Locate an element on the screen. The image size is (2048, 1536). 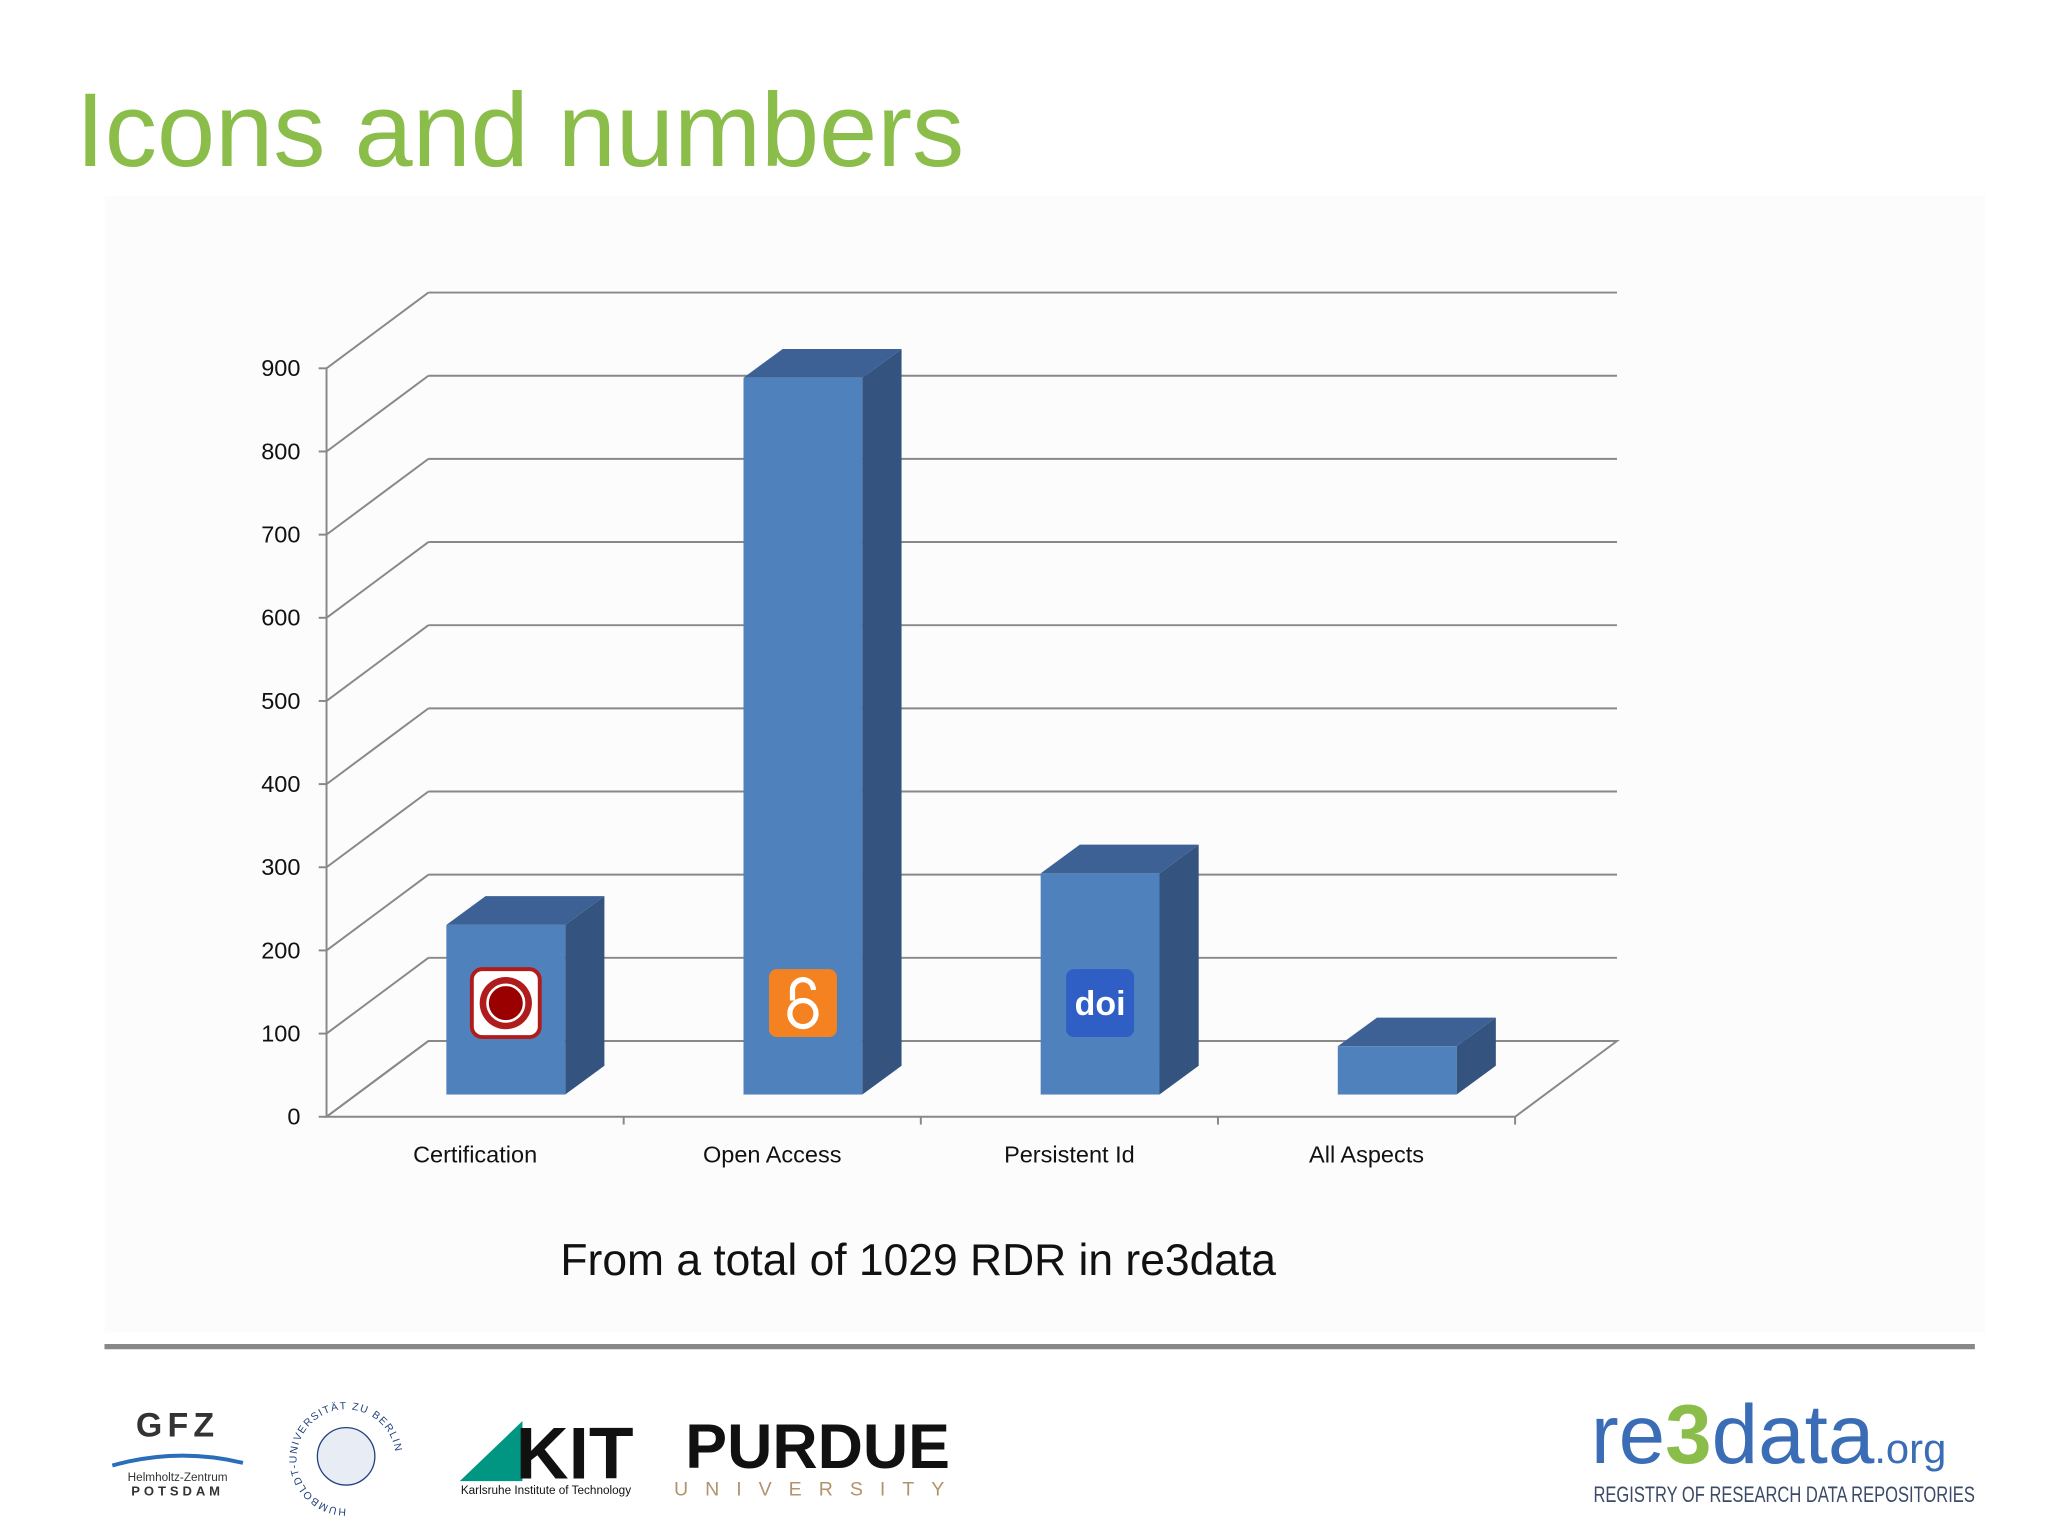
logo-swoosh is located at coordinates (177, 1460).